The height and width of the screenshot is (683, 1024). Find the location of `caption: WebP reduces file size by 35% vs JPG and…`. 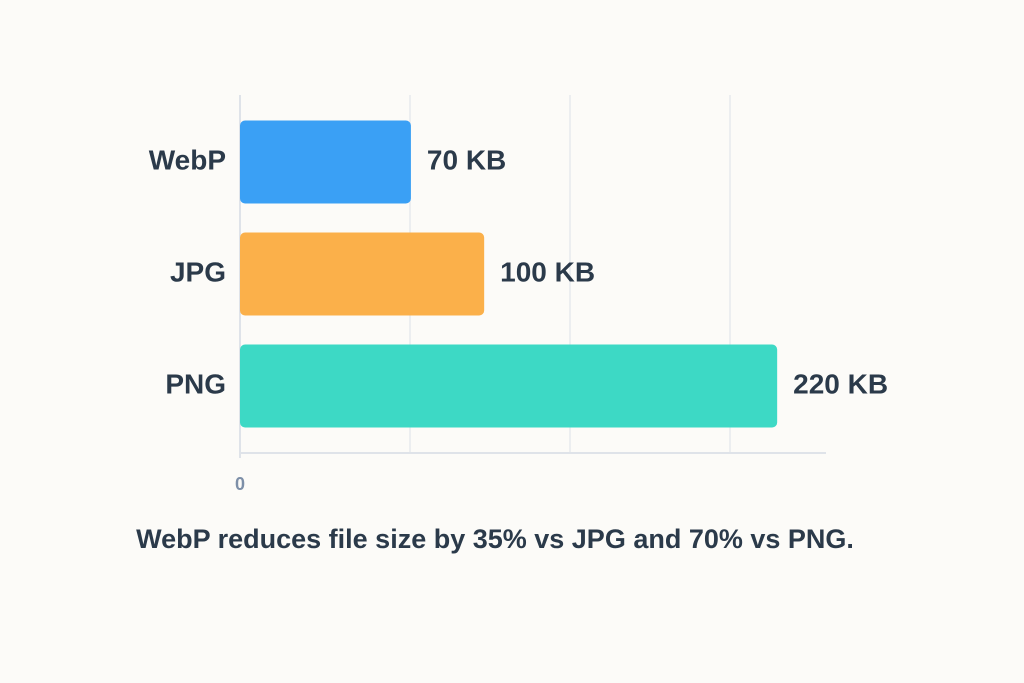

caption: WebP reduces file size by 35% vs JPG and… is located at coordinates (495, 539).